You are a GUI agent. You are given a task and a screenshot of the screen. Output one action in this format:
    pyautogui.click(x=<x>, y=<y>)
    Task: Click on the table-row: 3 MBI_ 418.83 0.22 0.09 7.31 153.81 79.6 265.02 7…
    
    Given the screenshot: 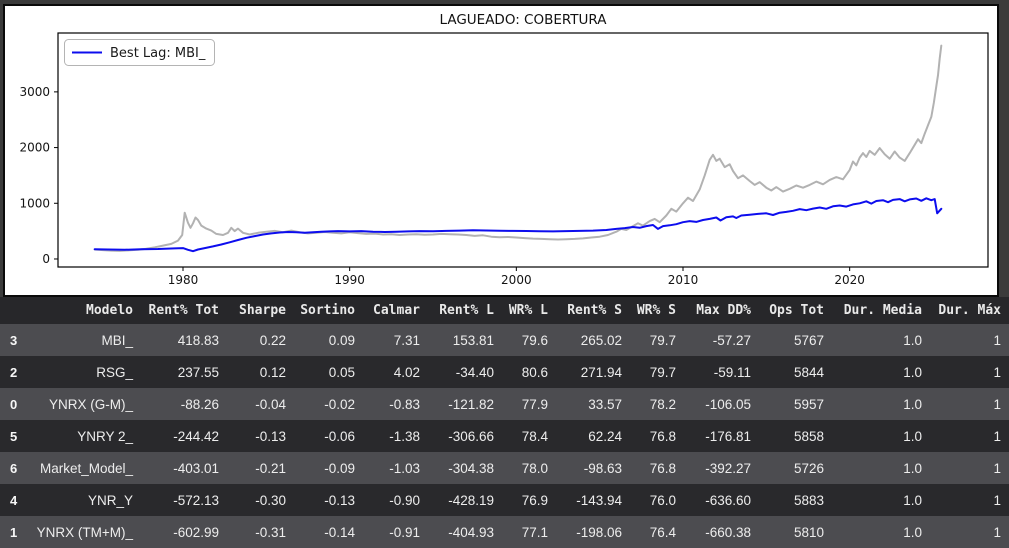 What is the action you would take?
    pyautogui.click(x=504, y=340)
    